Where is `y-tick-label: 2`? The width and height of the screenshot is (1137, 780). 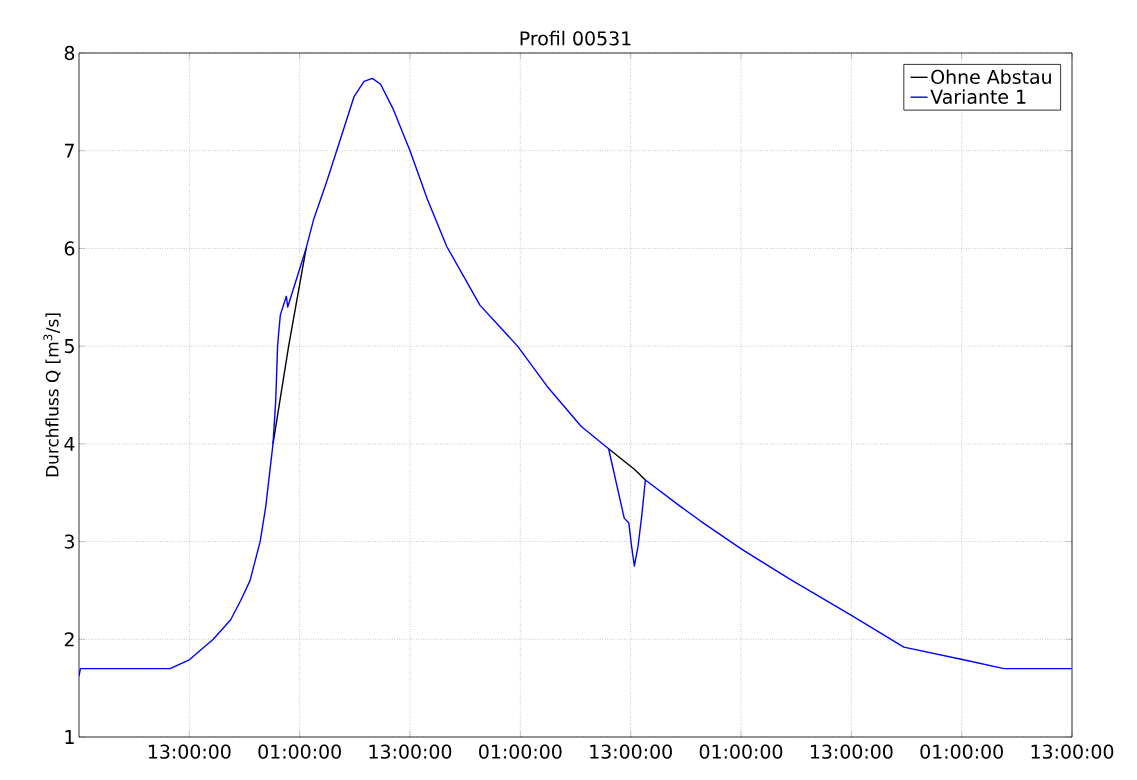 y-tick-label: 2 is located at coordinates (69, 639).